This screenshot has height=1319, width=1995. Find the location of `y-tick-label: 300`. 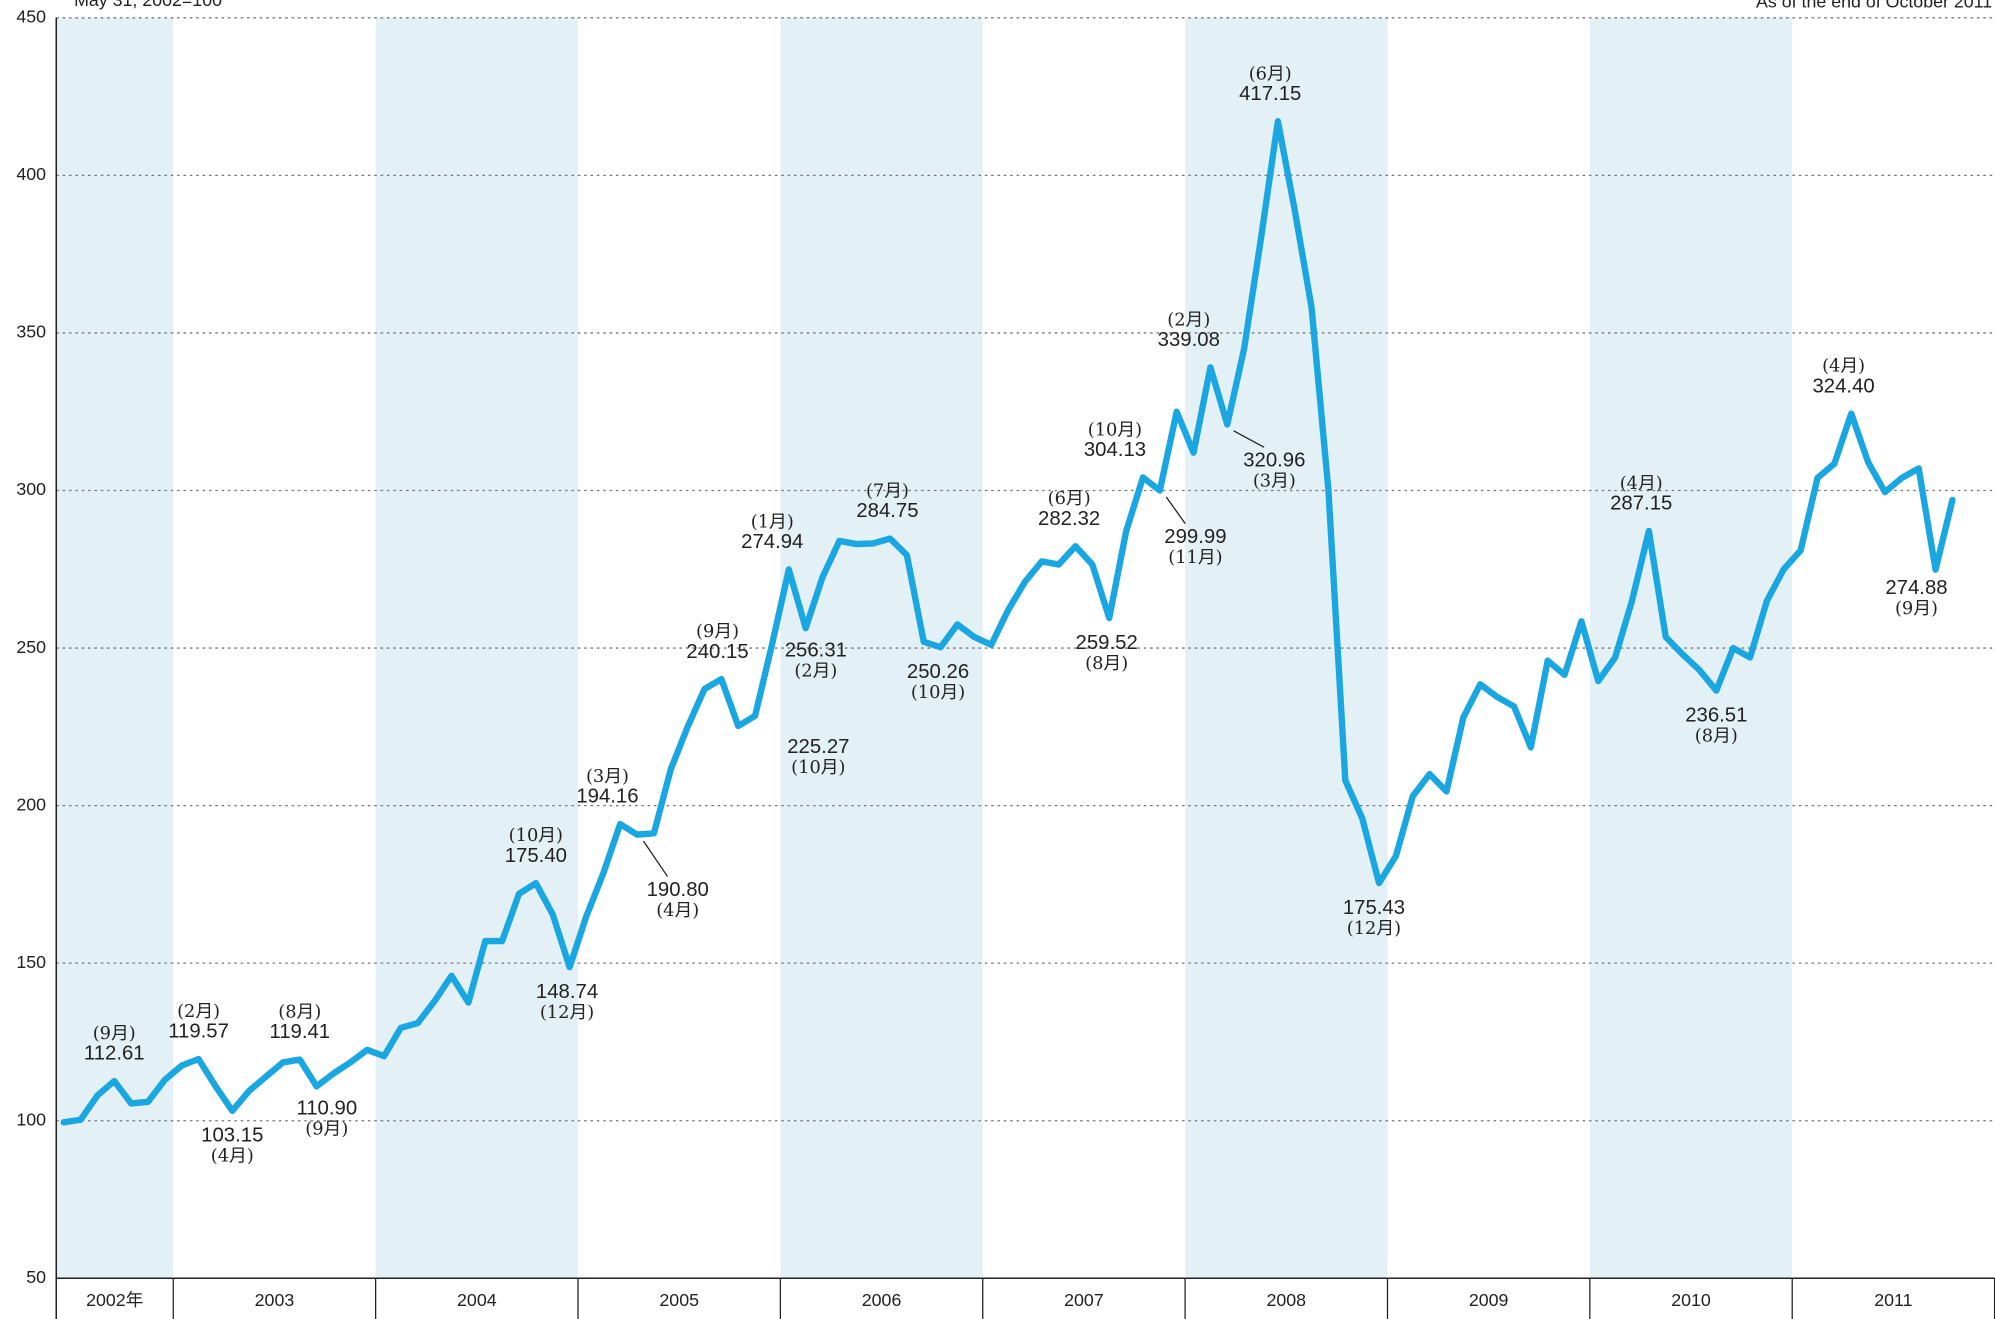

y-tick-label: 300 is located at coordinates (31, 489).